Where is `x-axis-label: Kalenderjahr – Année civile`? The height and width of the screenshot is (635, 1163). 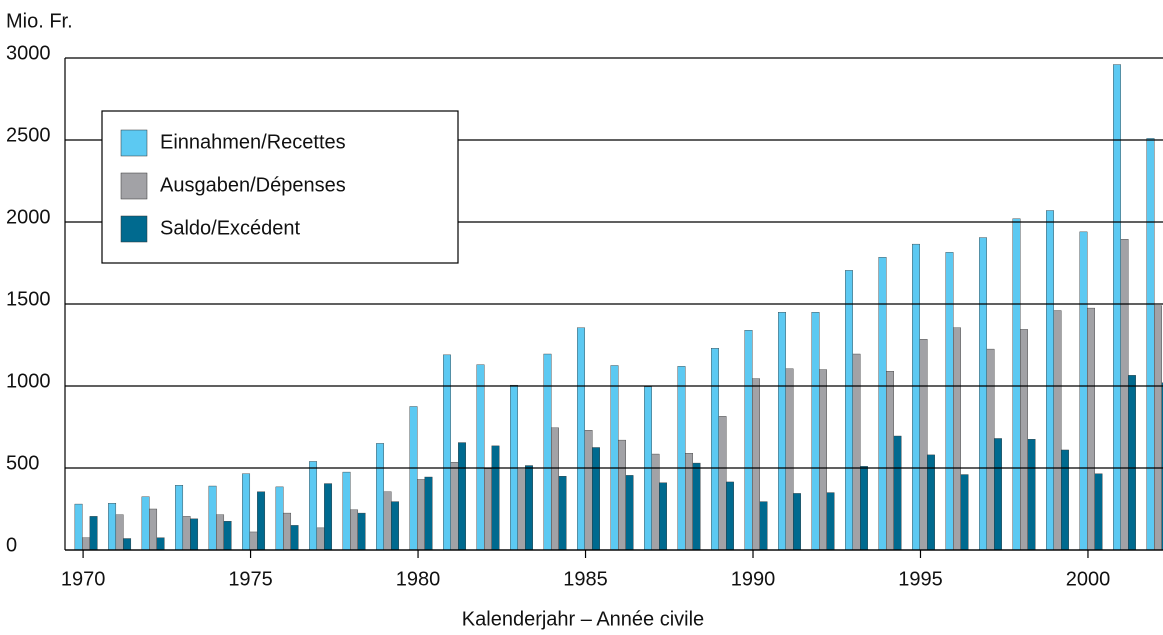
x-axis-label: Kalenderjahr – Année civile is located at coordinates (583, 619).